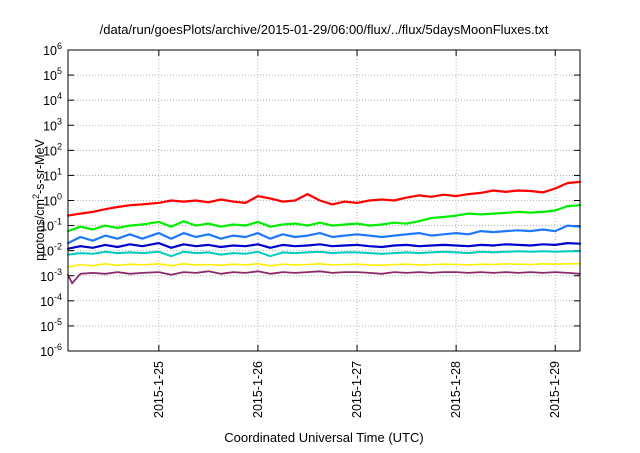 The width and height of the screenshot is (640, 453). I want to click on y-tick-label: 10⁻², so click(51, 250).